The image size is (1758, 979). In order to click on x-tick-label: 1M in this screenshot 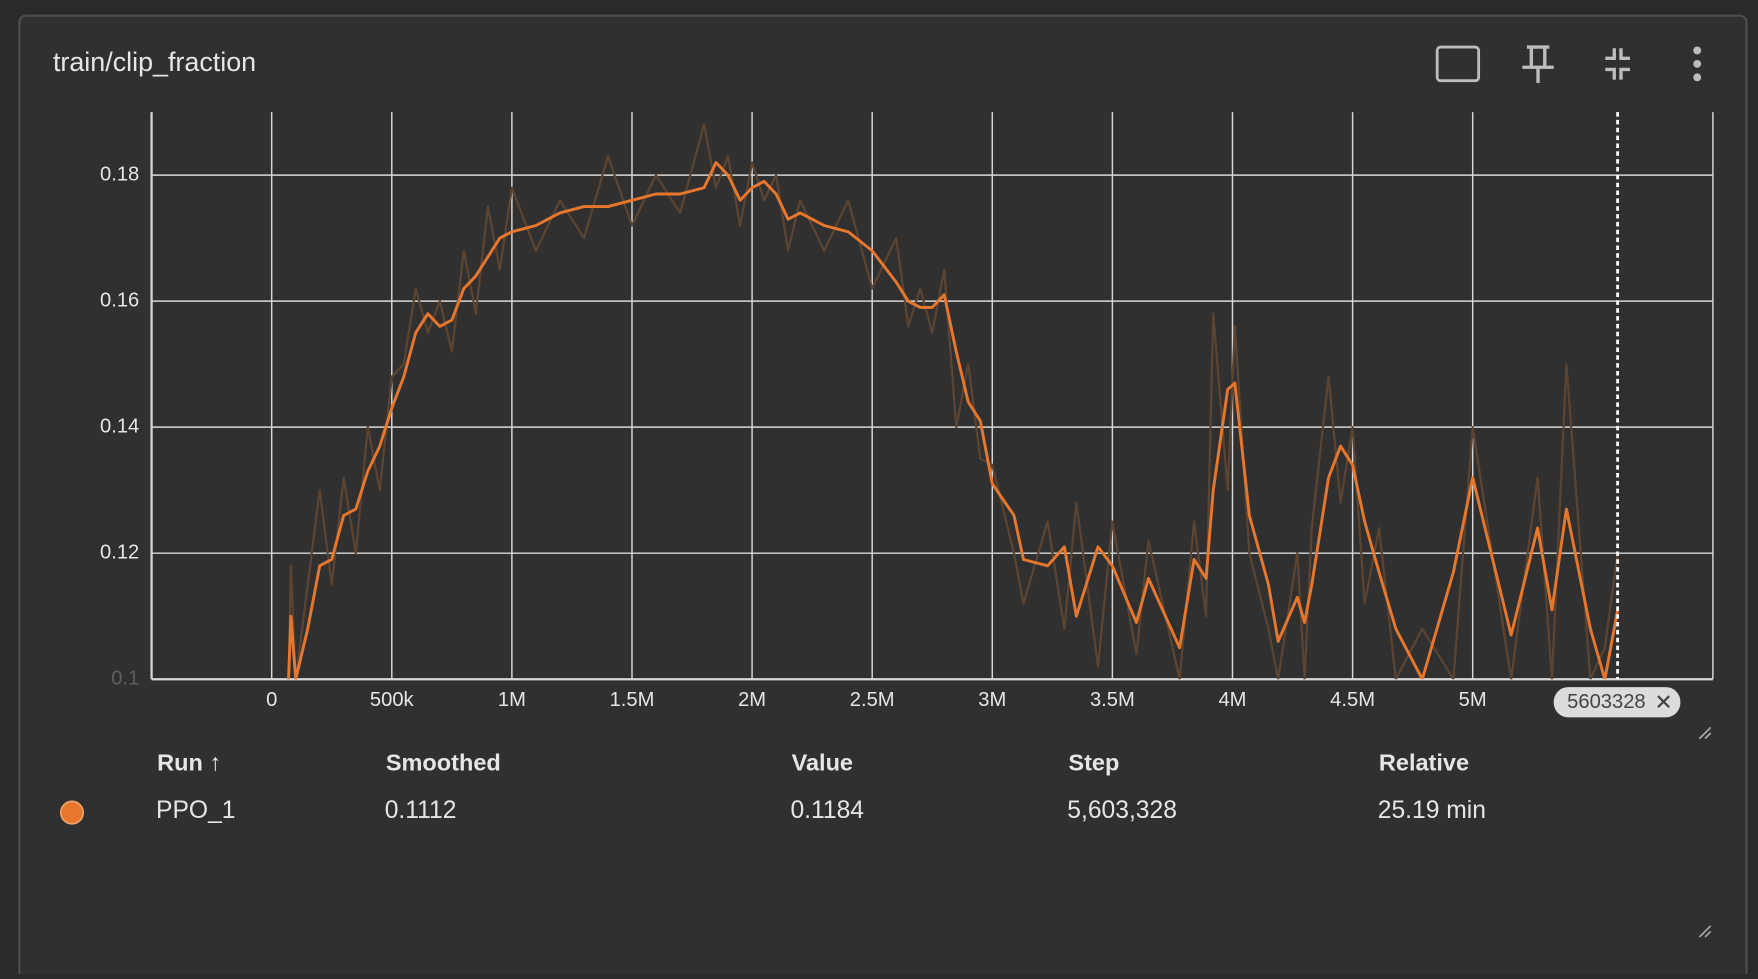, I will do `click(512, 700)`.